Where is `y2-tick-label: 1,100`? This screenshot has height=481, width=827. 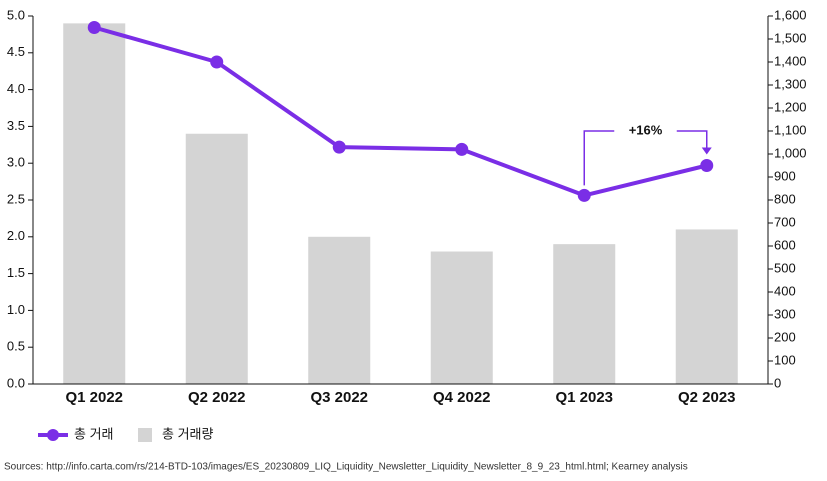 y2-tick-label: 1,100 is located at coordinates (790, 129).